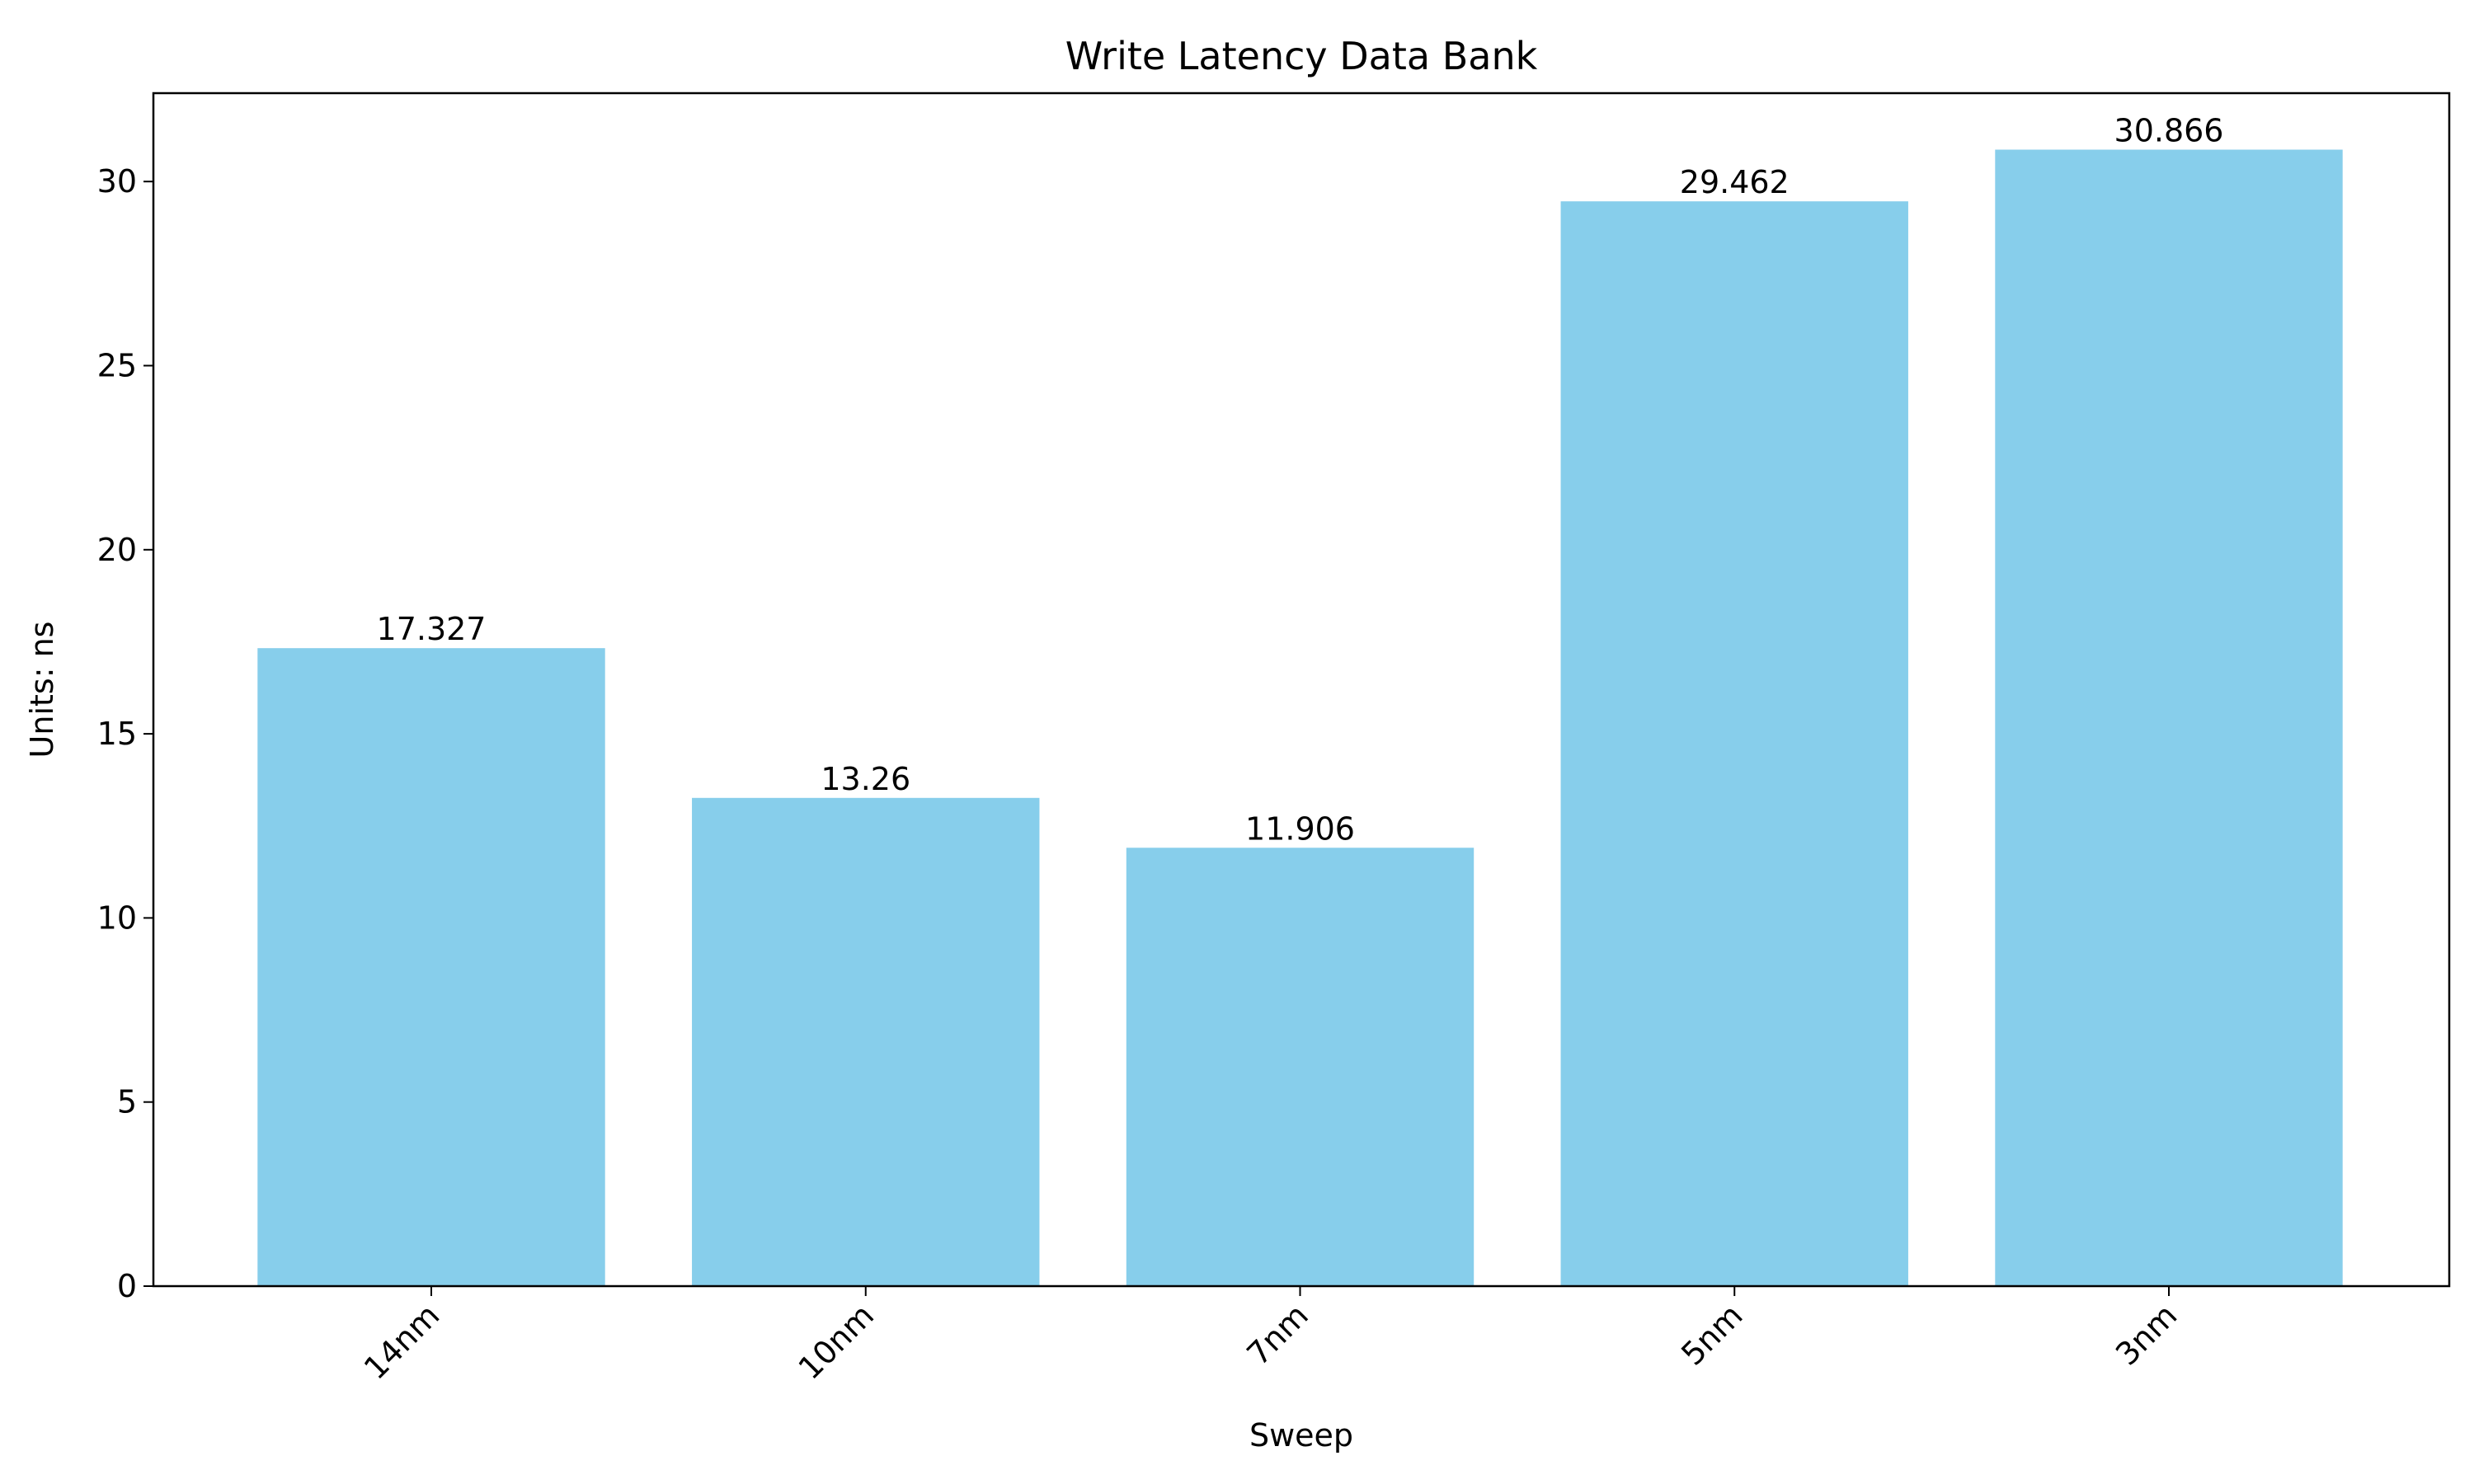 The height and width of the screenshot is (1484, 2474). Describe the element at coordinates (1734, 743) in the screenshot. I see `bar-5nm` at that location.